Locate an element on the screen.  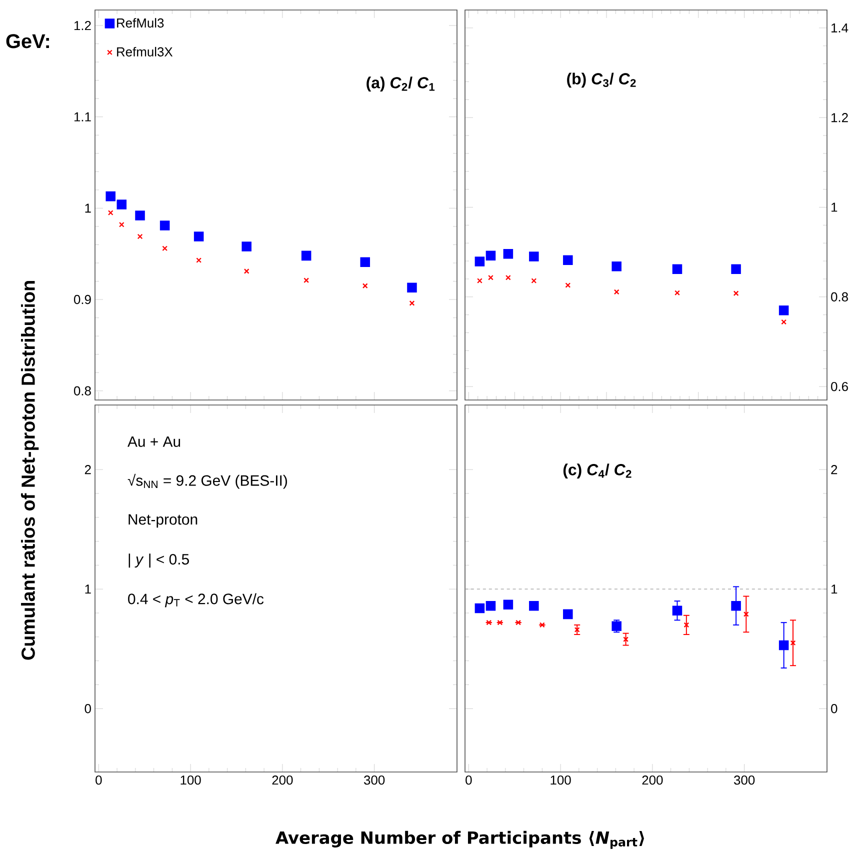
text: (a) C$_{2}$/ C$_{1}$ is located at coordinates (400, 84).